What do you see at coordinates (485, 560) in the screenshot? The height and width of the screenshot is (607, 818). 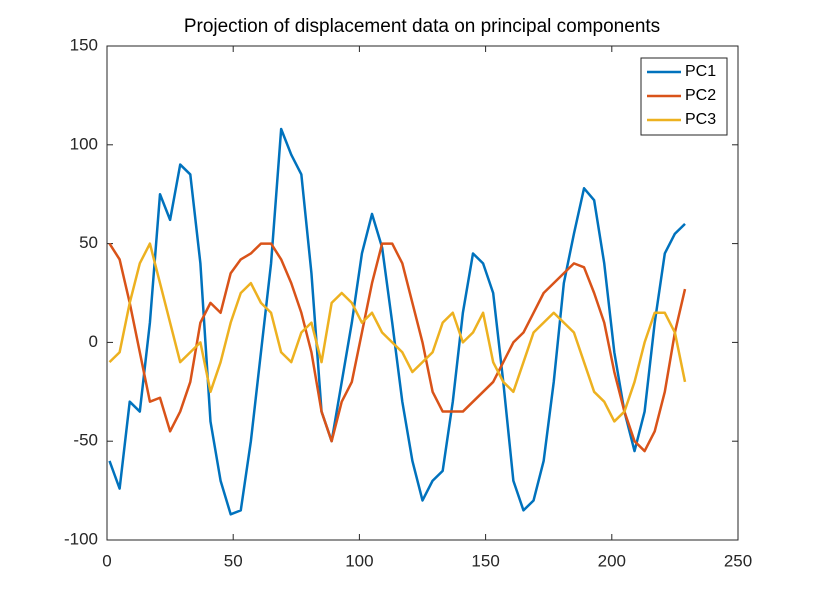 I see `x-tick-label: 150` at bounding box center [485, 560].